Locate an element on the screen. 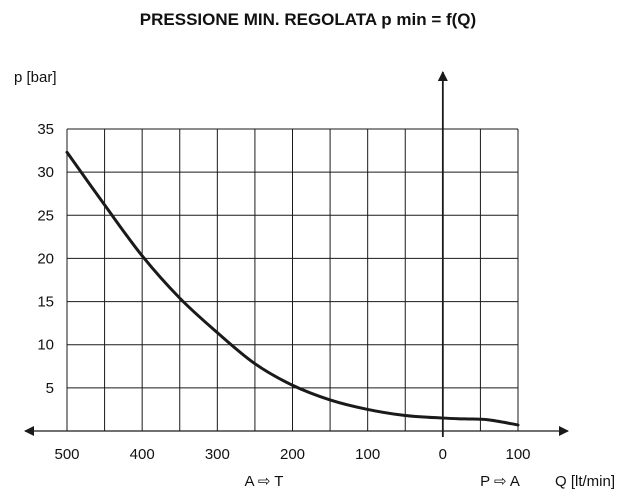  y-axis-label: p [bar] is located at coordinates (35, 77).